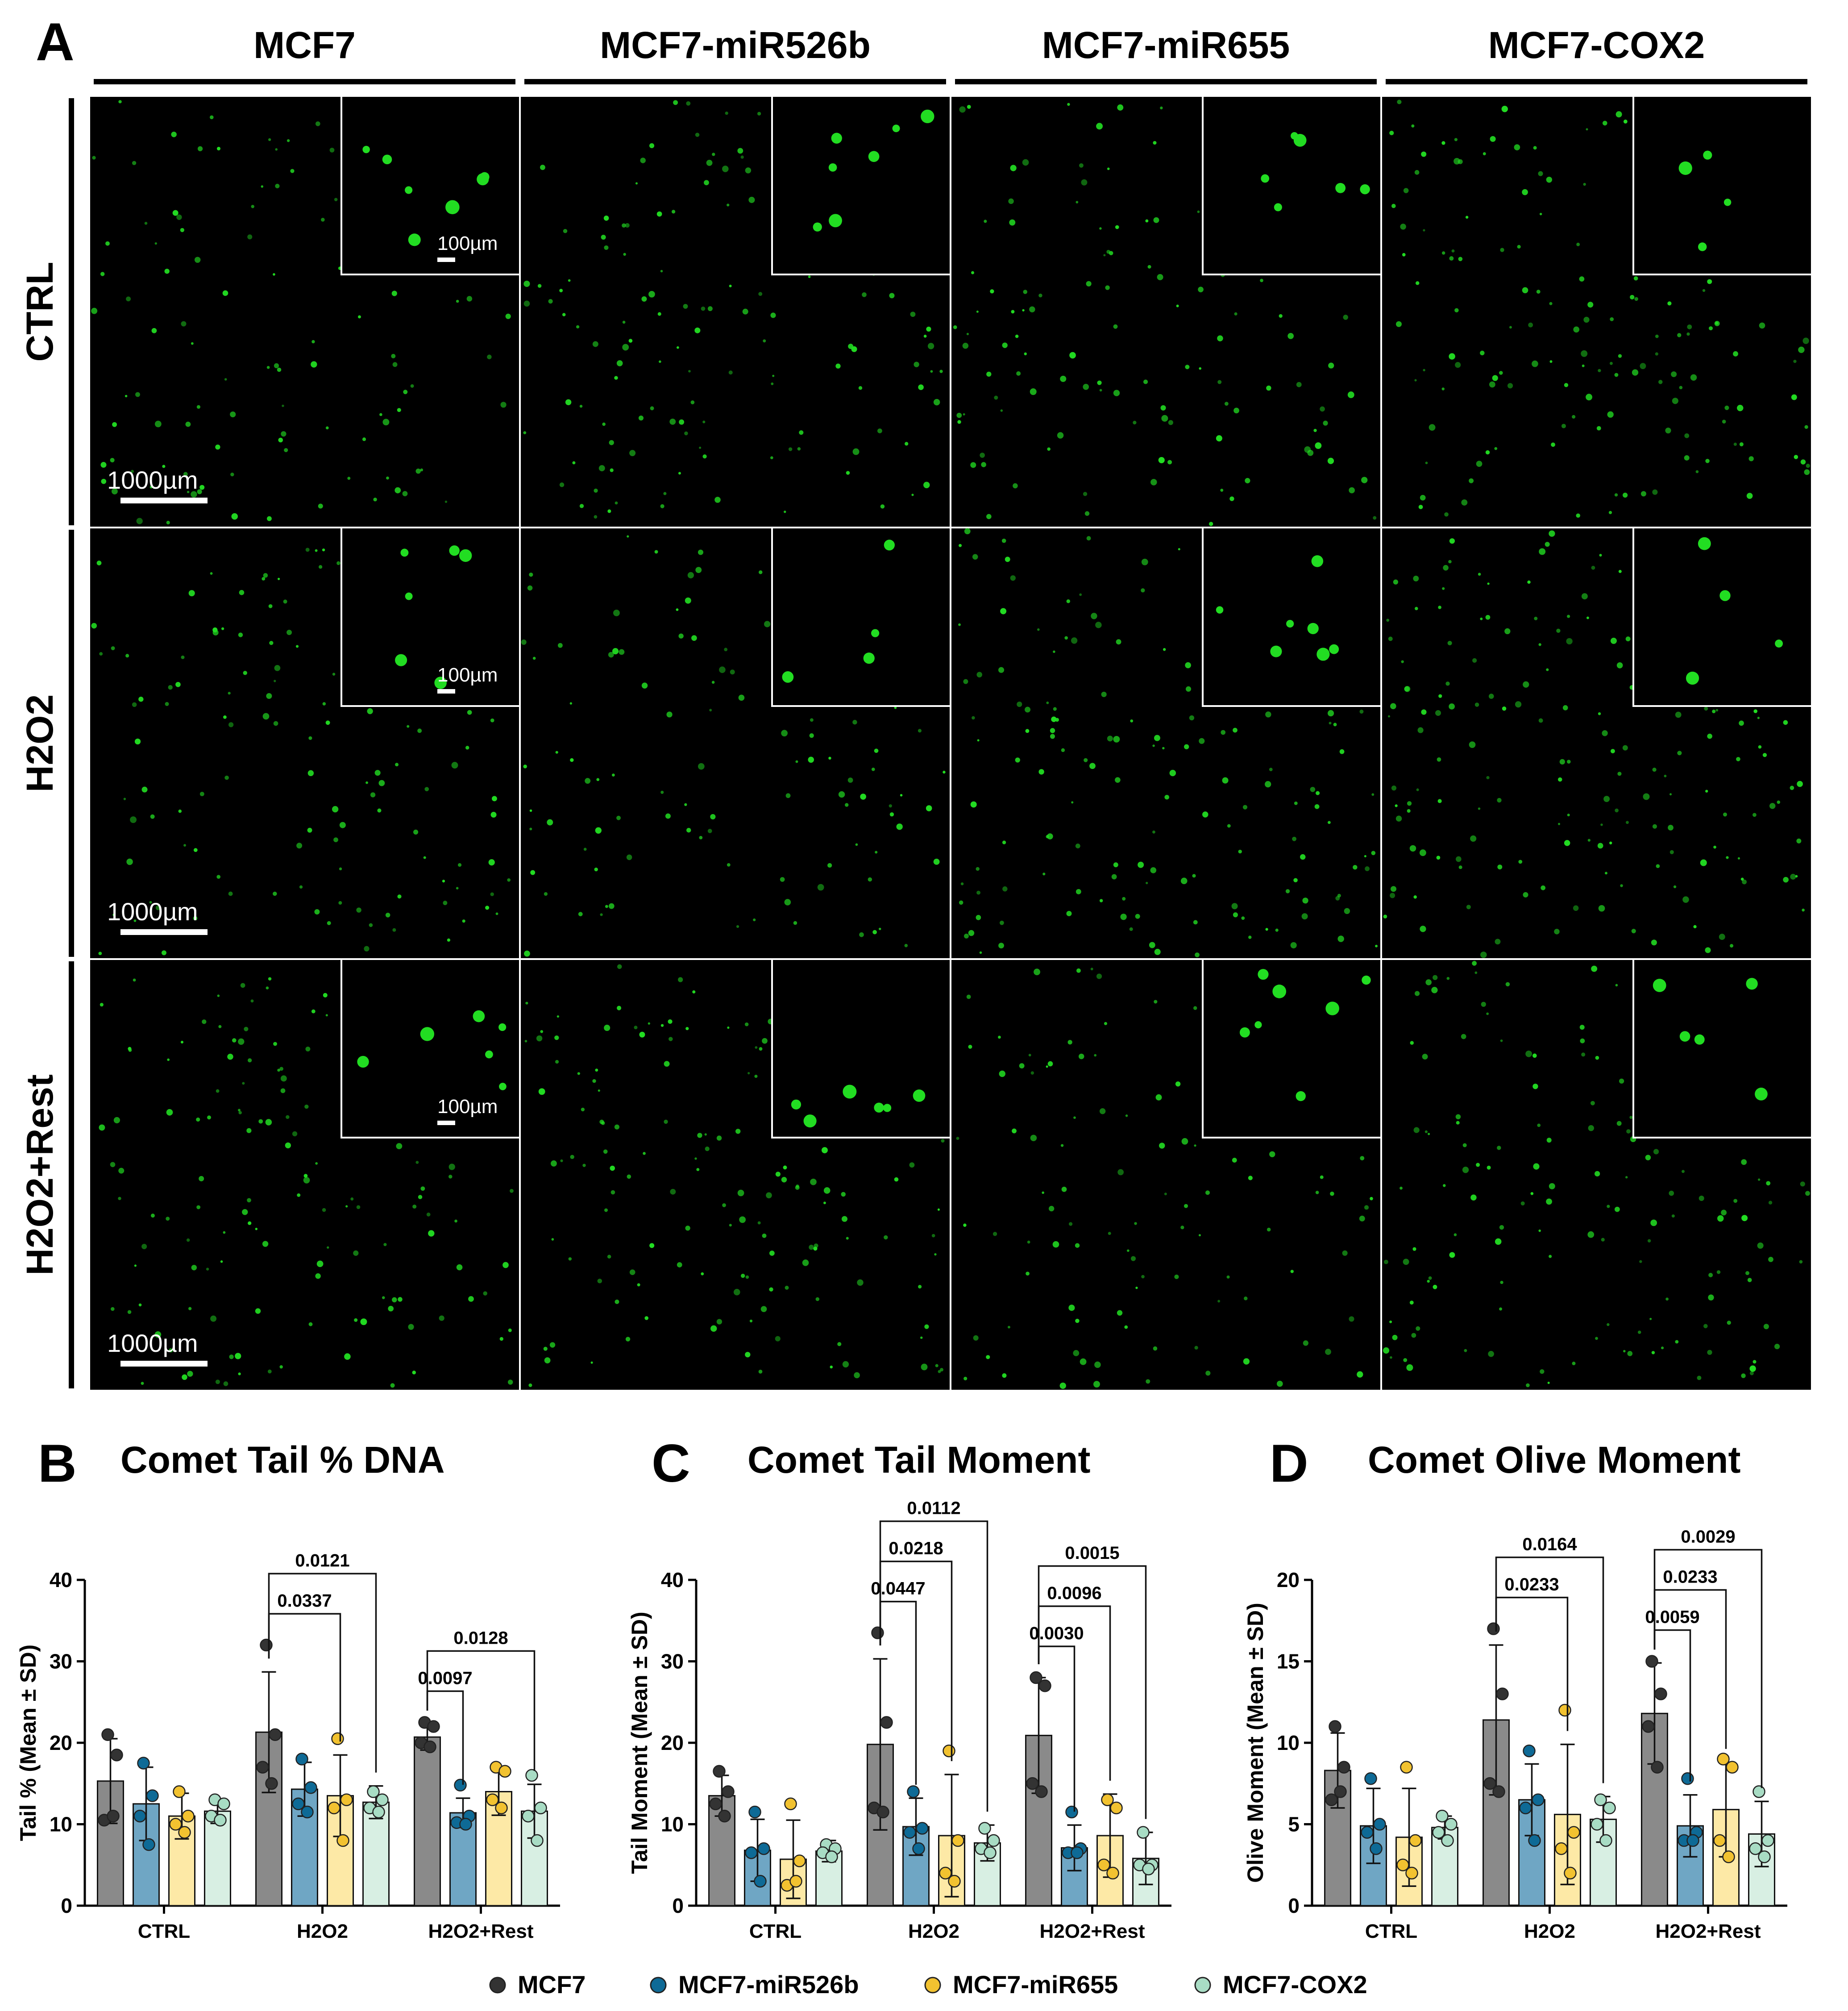 This screenshot has height=2011, width=1848. What do you see at coordinates (322, 1931) in the screenshot?
I see `x-tick-label: H2O2` at bounding box center [322, 1931].